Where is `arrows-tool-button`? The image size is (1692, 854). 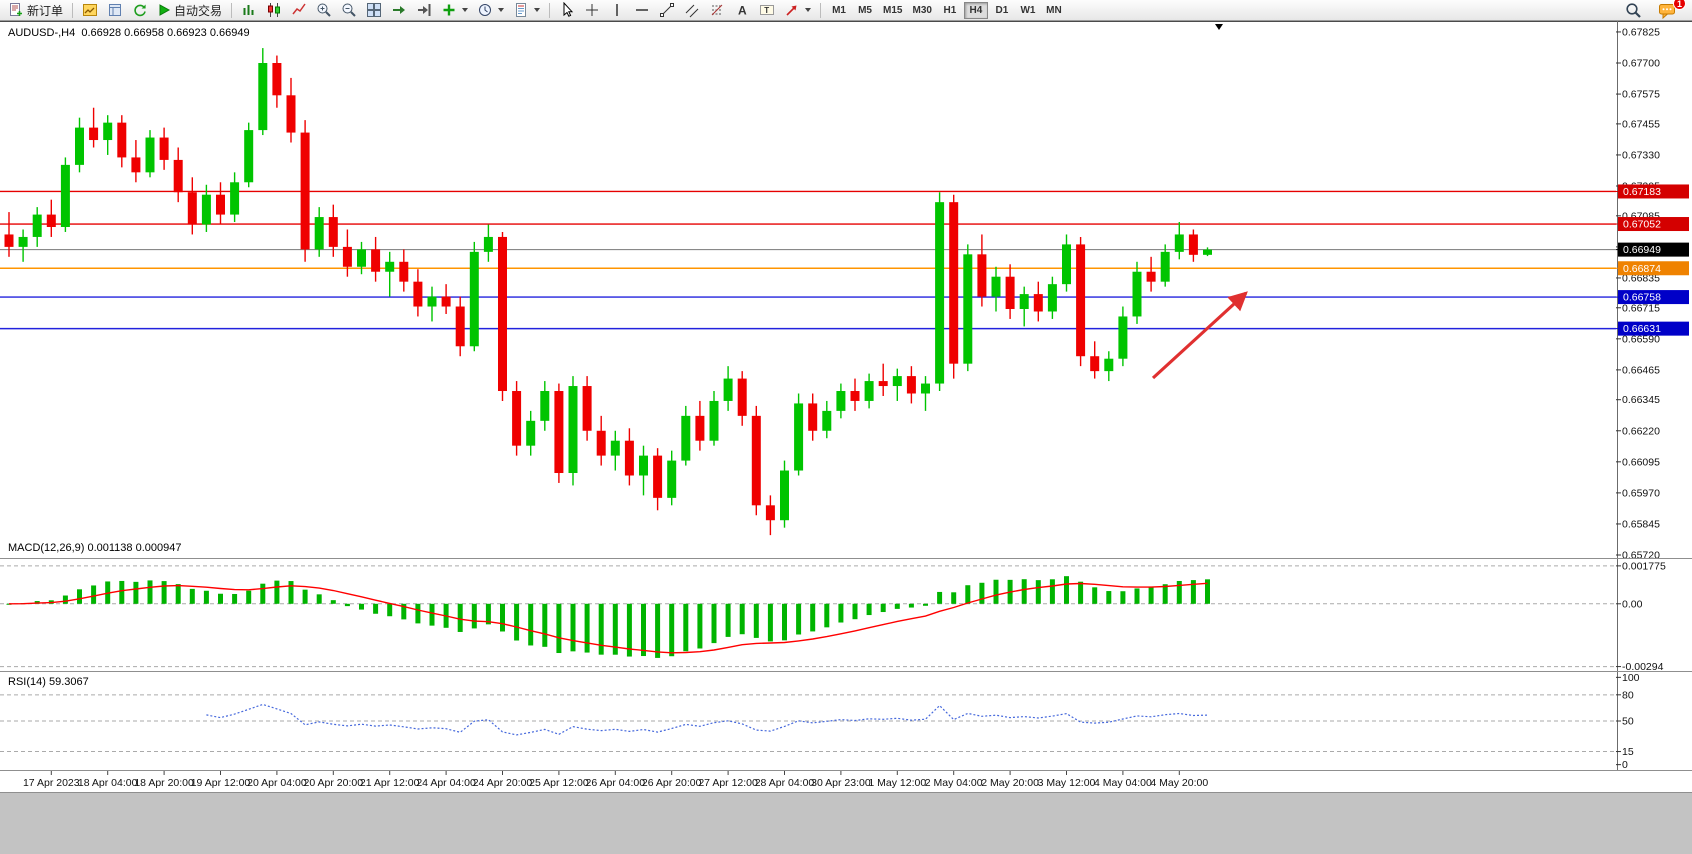 arrows-tool-button is located at coordinates (797, 10).